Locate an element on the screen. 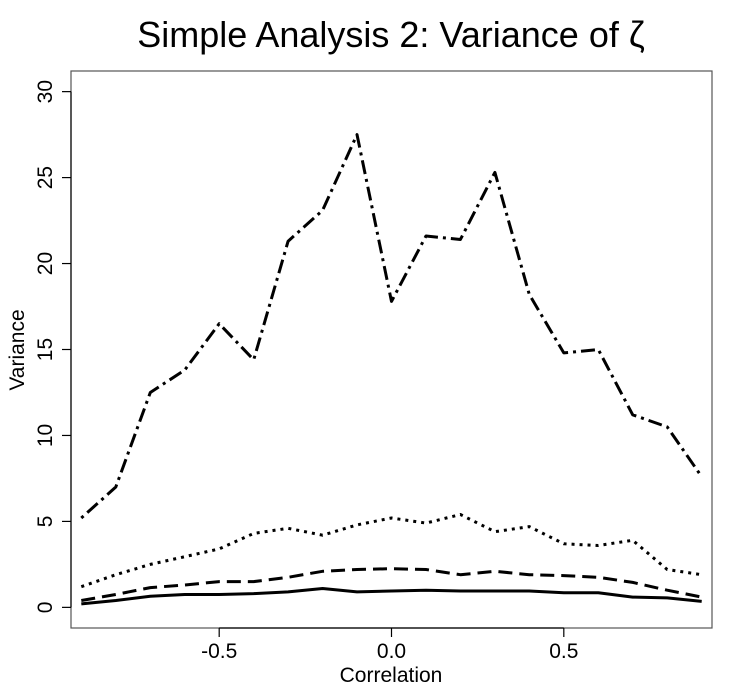 Image resolution: width=741 pixels, height=700 pixels. x-axis: -0.5 0.0 0.5 is located at coordinates (389, 645).